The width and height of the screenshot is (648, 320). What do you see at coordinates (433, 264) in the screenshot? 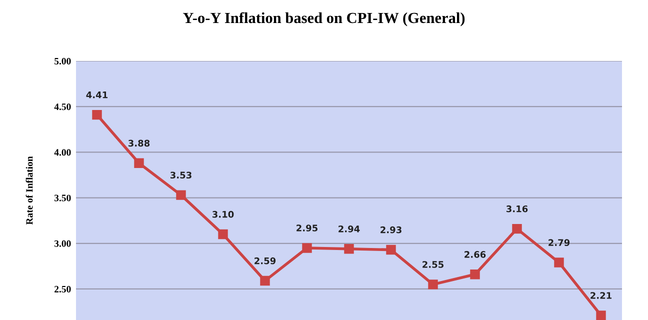
I see `text: 2.55` at bounding box center [433, 264].